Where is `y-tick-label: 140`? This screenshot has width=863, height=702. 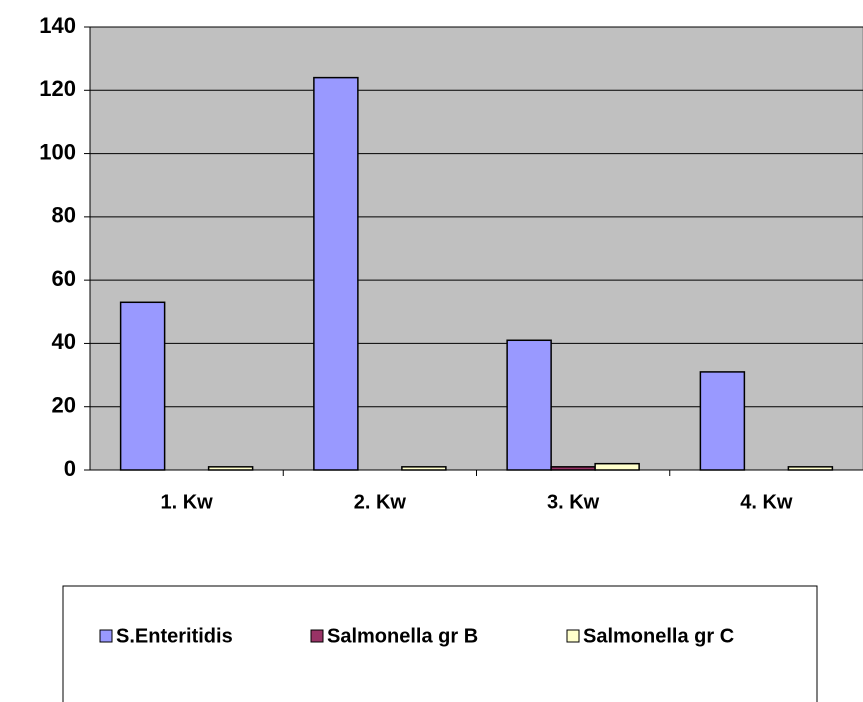
y-tick-label: 140 is located at coordinates (57, 25).